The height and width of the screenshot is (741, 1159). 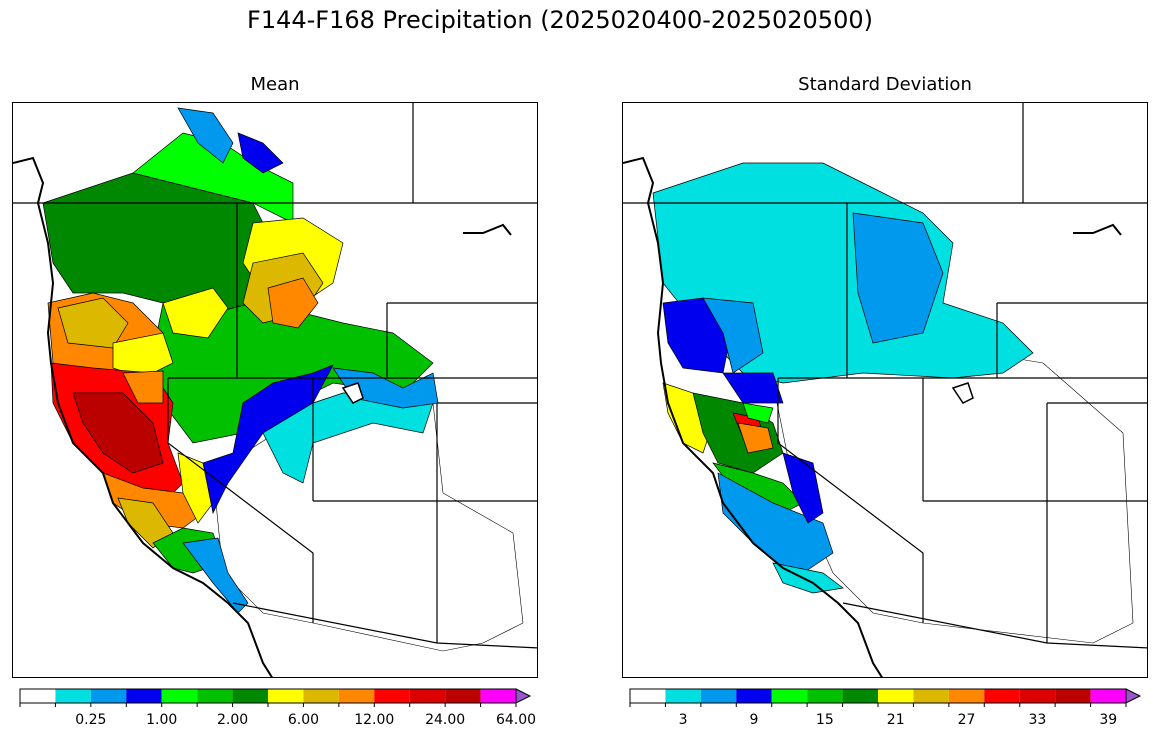 I want to click on region-great-basin-cyan, so click(x=348, y=438).